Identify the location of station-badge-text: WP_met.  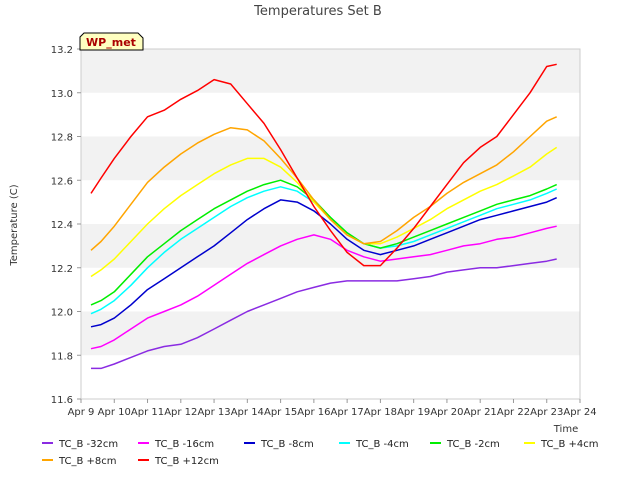
(111, 42).